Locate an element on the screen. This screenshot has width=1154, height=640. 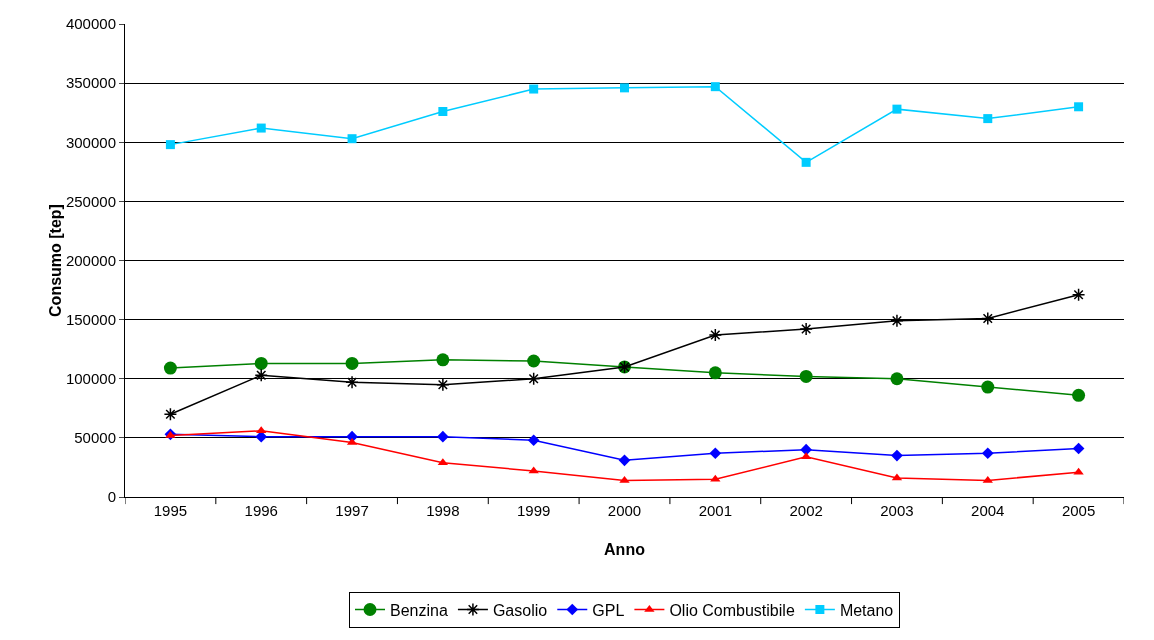
legend-label: Gasolio is located at coordinates (520, 610).